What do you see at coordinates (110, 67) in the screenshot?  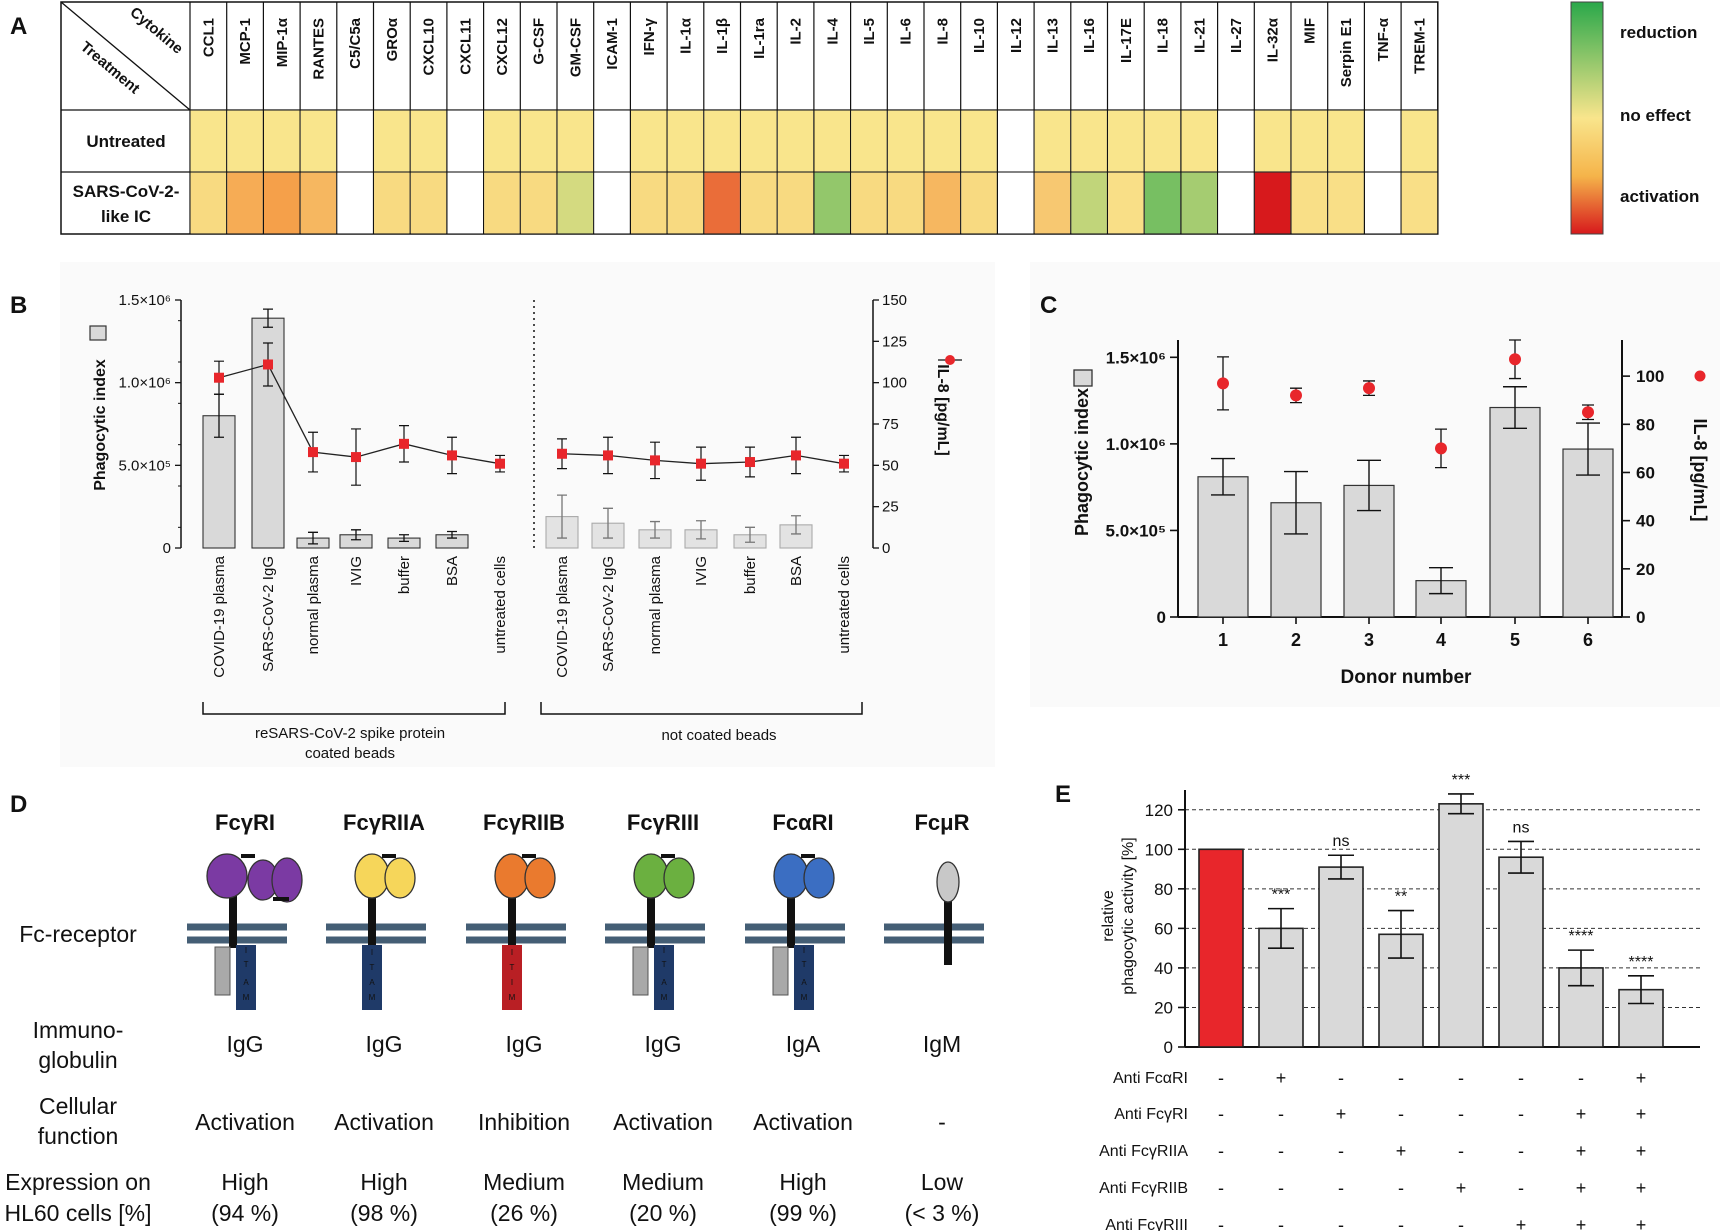 I see `heatmap-row-header: Treatment` at bounding box center [110, 67].